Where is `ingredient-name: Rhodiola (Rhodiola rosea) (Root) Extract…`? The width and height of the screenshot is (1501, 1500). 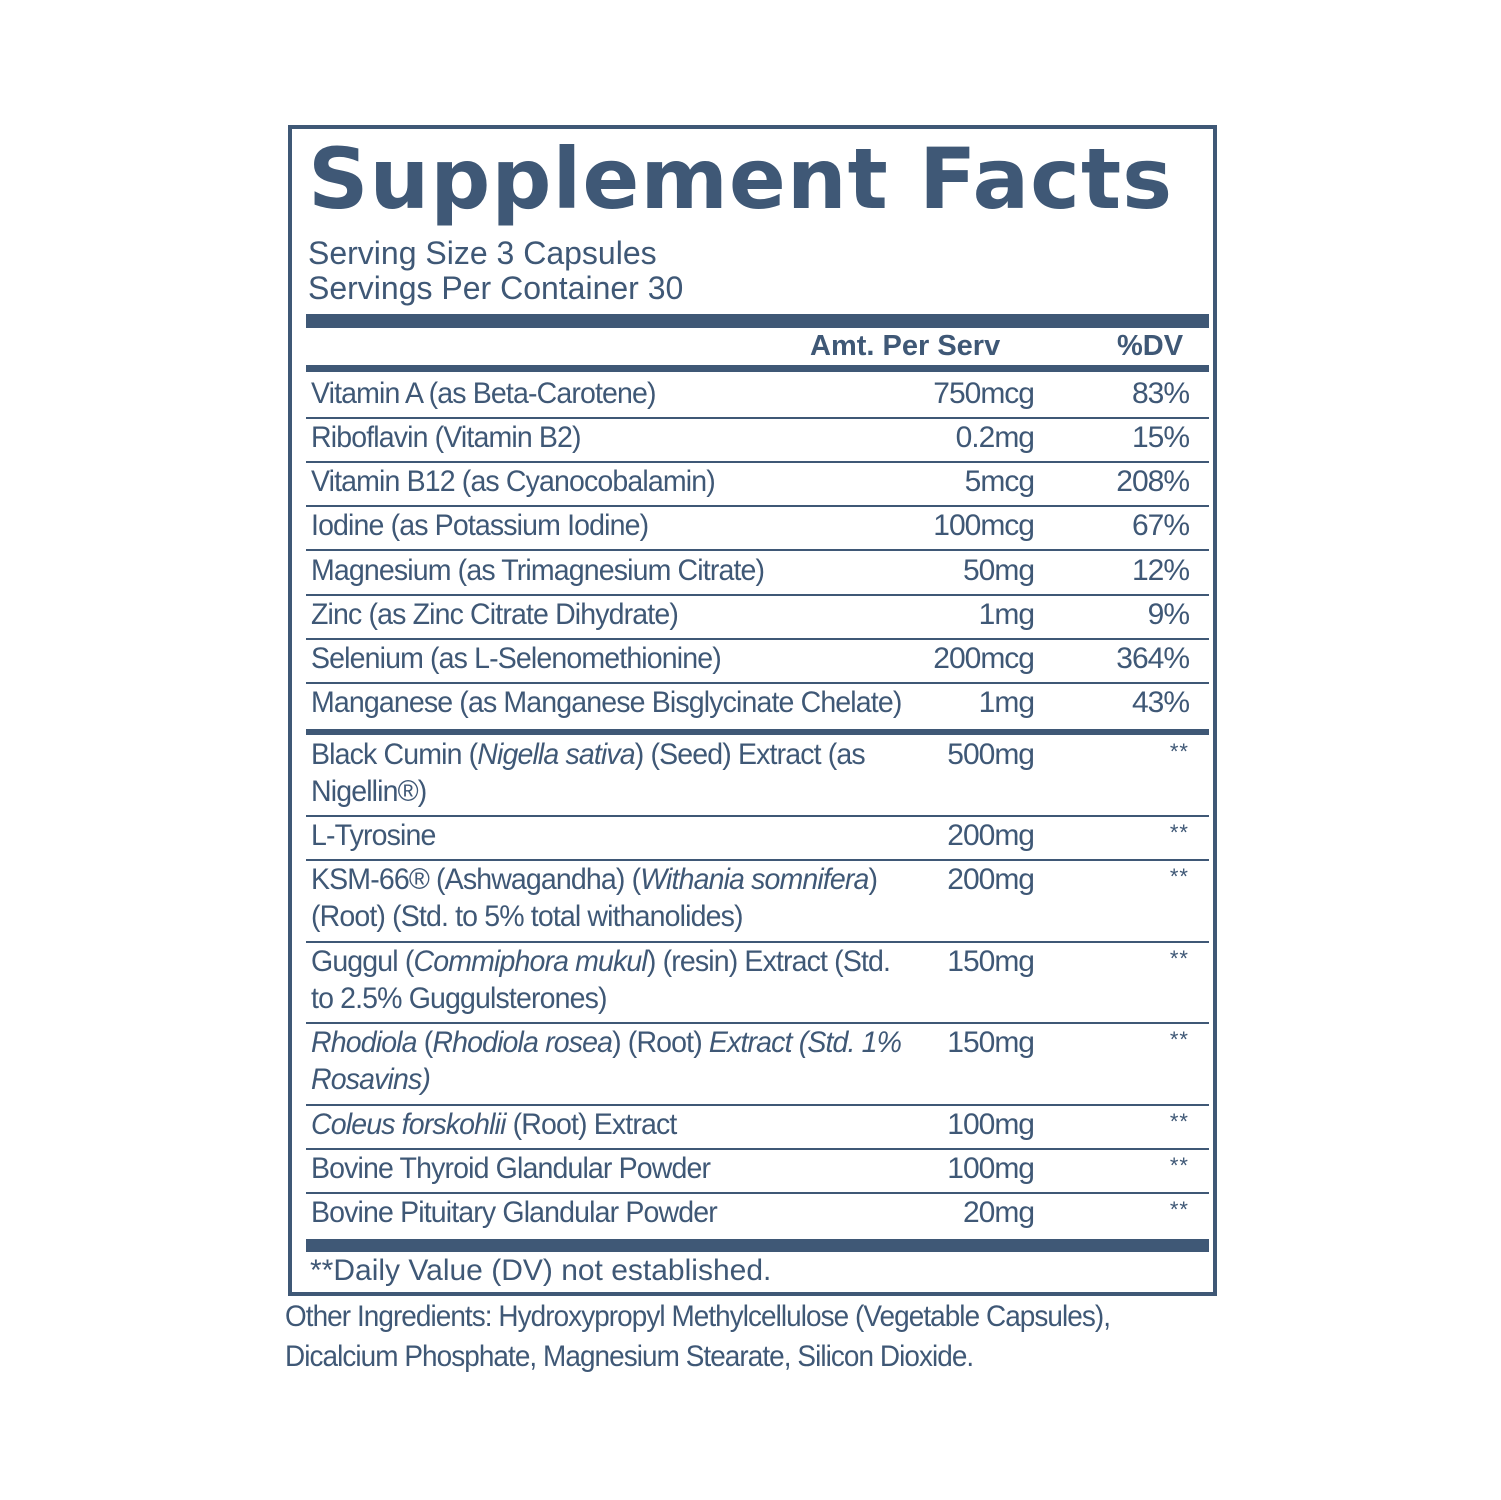
ingredient-name: Rhodiola (Rhodiola rosea) (Root) Extract… is located at coordinates (606, 1061).